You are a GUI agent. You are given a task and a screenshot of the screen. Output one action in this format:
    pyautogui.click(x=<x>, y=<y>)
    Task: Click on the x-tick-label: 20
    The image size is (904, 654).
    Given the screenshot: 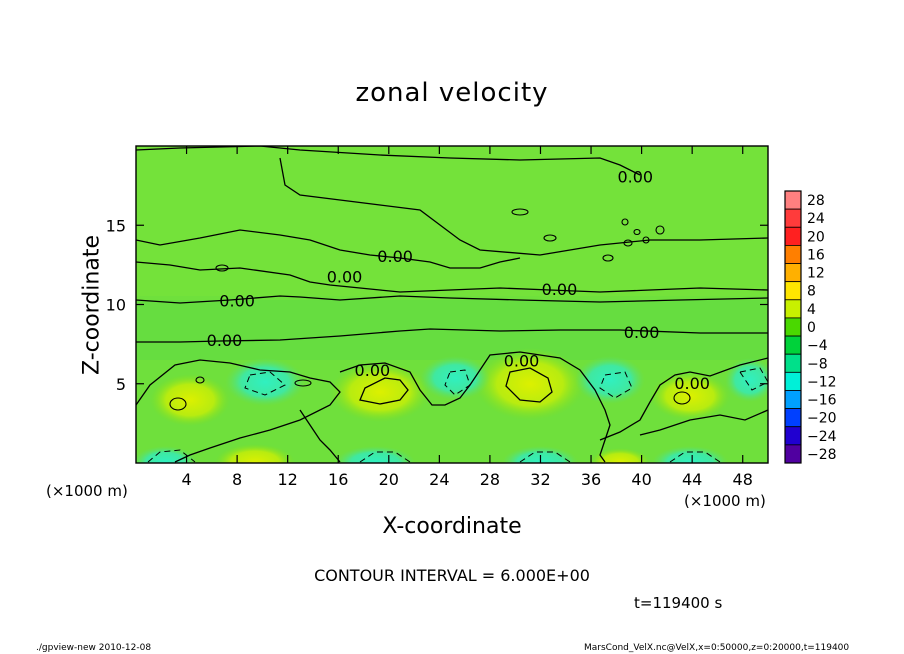 What is the action you would take?
    pyautogui.click(x=389, y=479)
    